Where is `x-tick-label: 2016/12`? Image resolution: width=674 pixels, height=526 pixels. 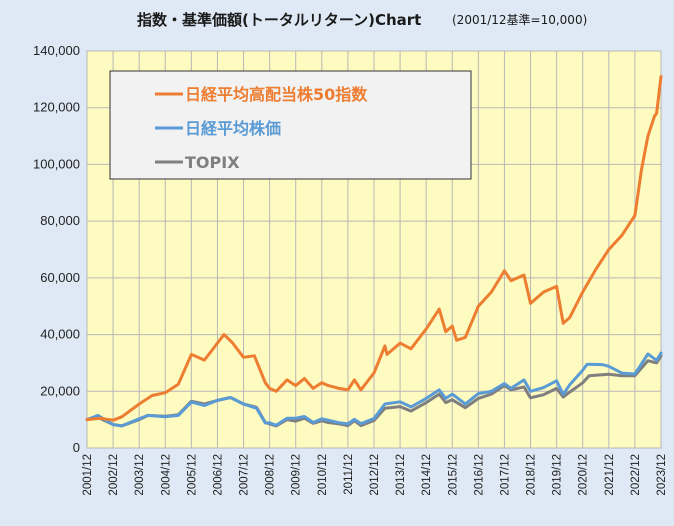
x-tick-label: 2016/12 is located at coordinates (479, 475).